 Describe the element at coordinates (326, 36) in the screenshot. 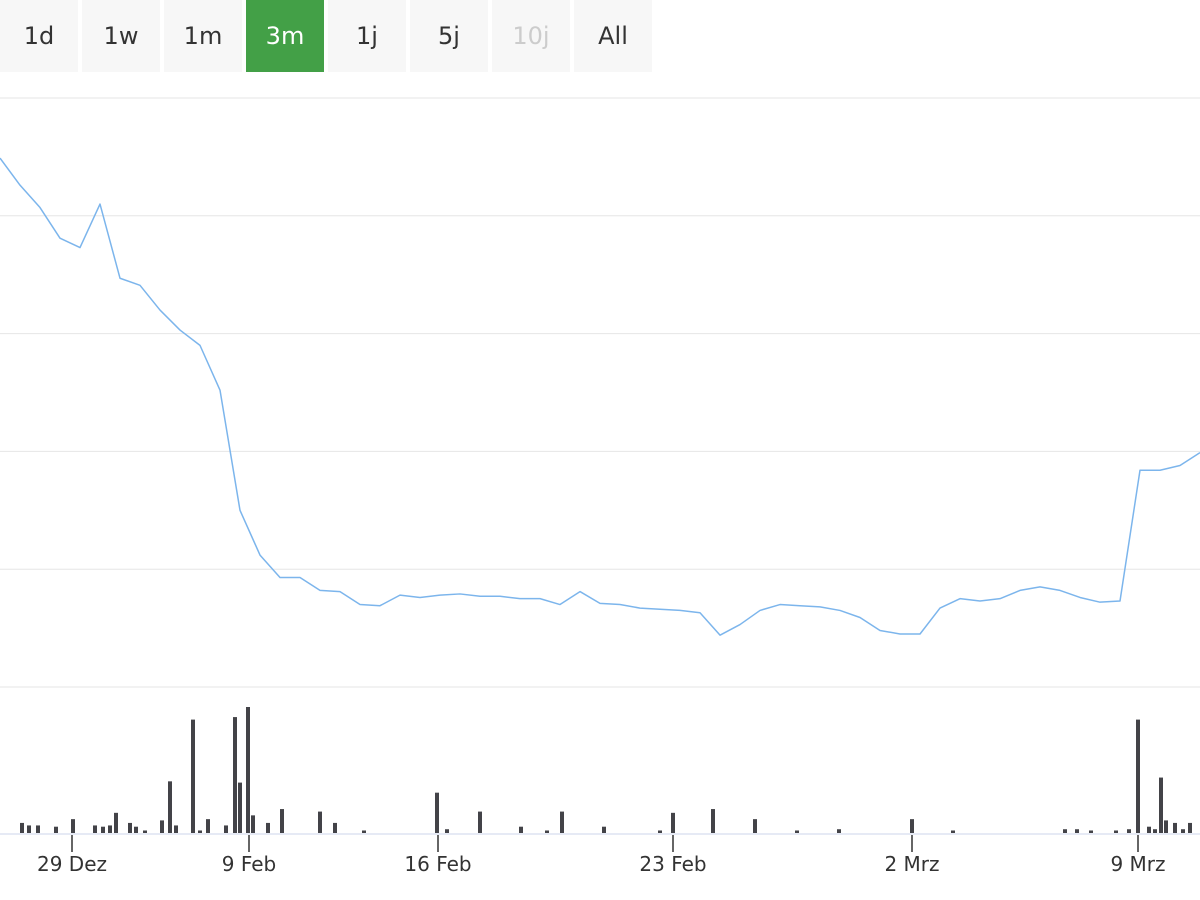

I see `range-selector: 1d 1w 1m 3m 1j 5j 10j All` at that location.